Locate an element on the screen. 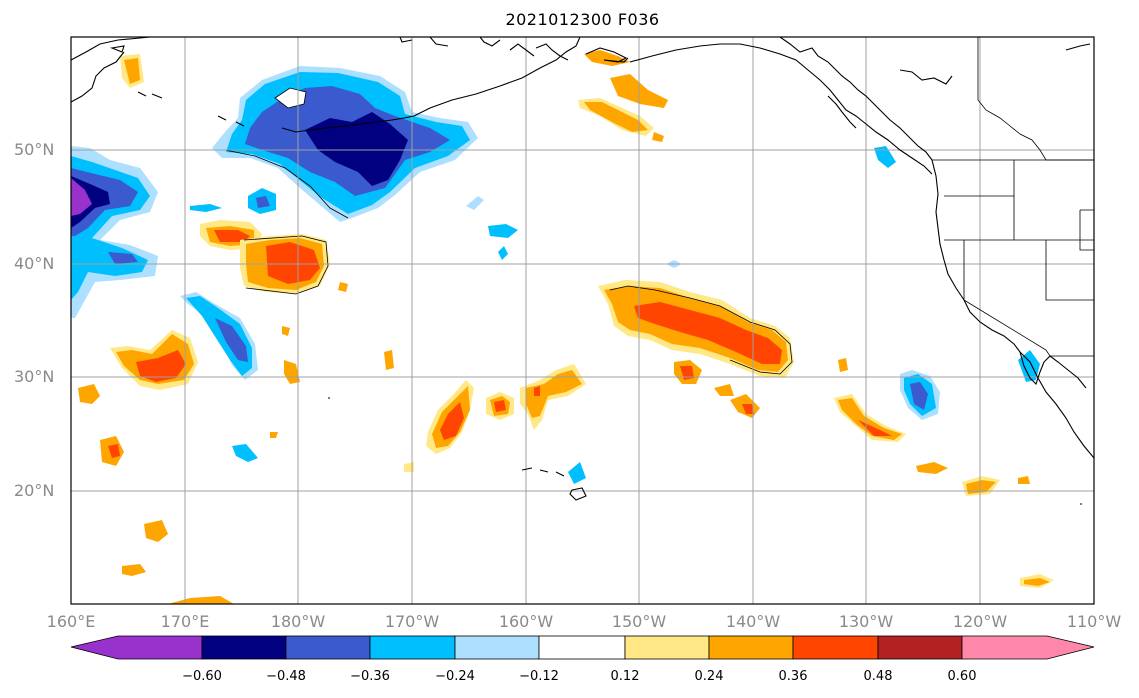 Image resolution: width=1139 pixels, height=698 pixels. positive-anomaly-central-pacific is located at coordinates (582, 418).